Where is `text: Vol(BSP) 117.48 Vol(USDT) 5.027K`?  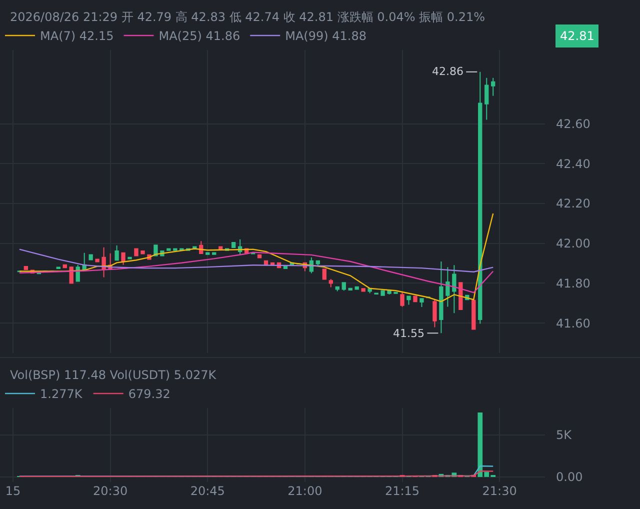 text: Vol(BSP) 117.48 Vol(USDT) 5.027K is located at coordinates (114, 375).